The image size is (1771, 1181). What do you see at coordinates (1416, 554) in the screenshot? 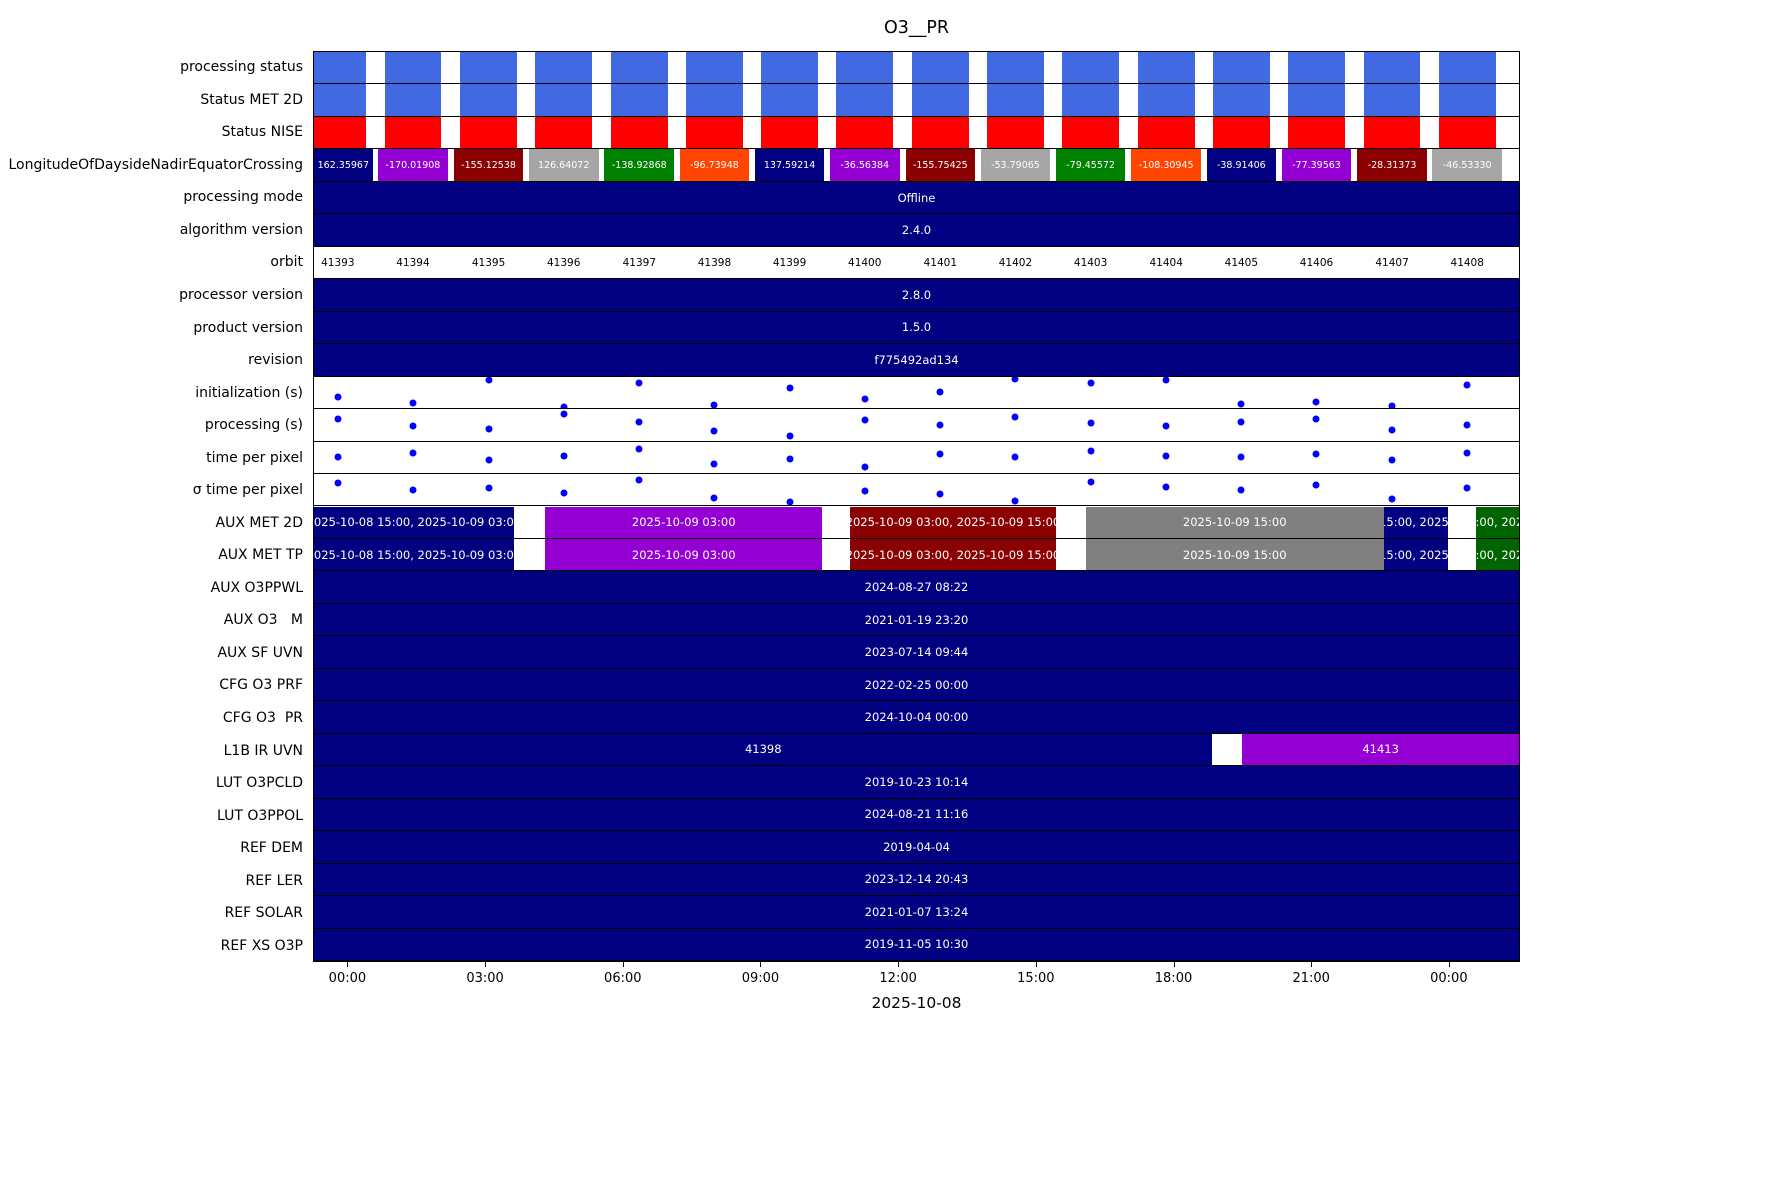
I see `segment-label: 2025-10-09 15:00, 2025-10-10 03:00` at bounding box center [1416, 554].